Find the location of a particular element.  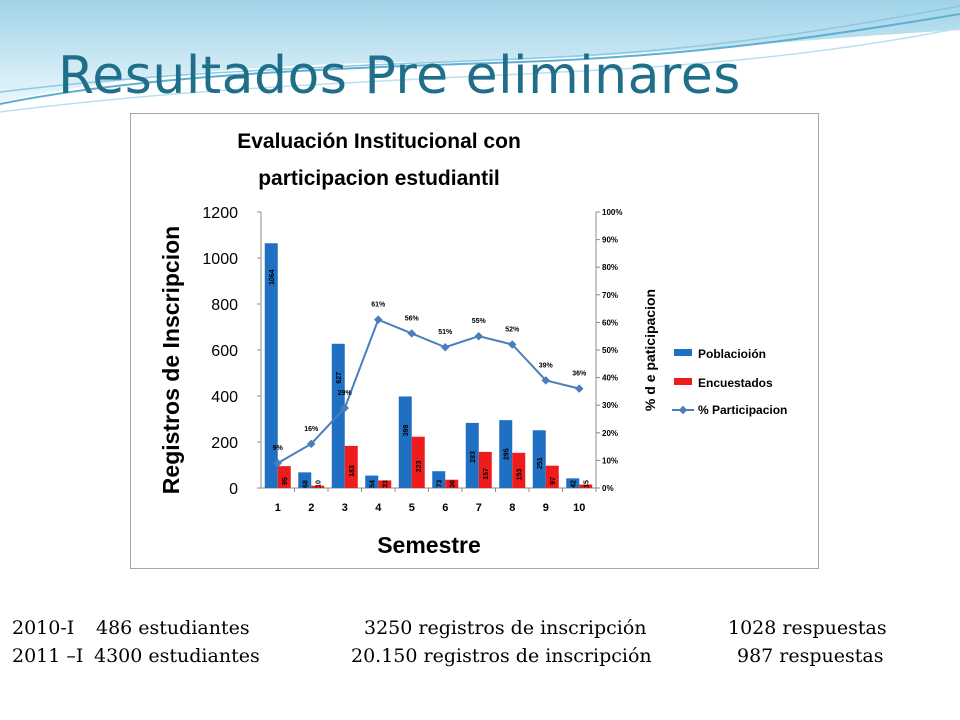

note-2011-registrations: 20.150 registros de inscripción is located at coordinates (501, 656).